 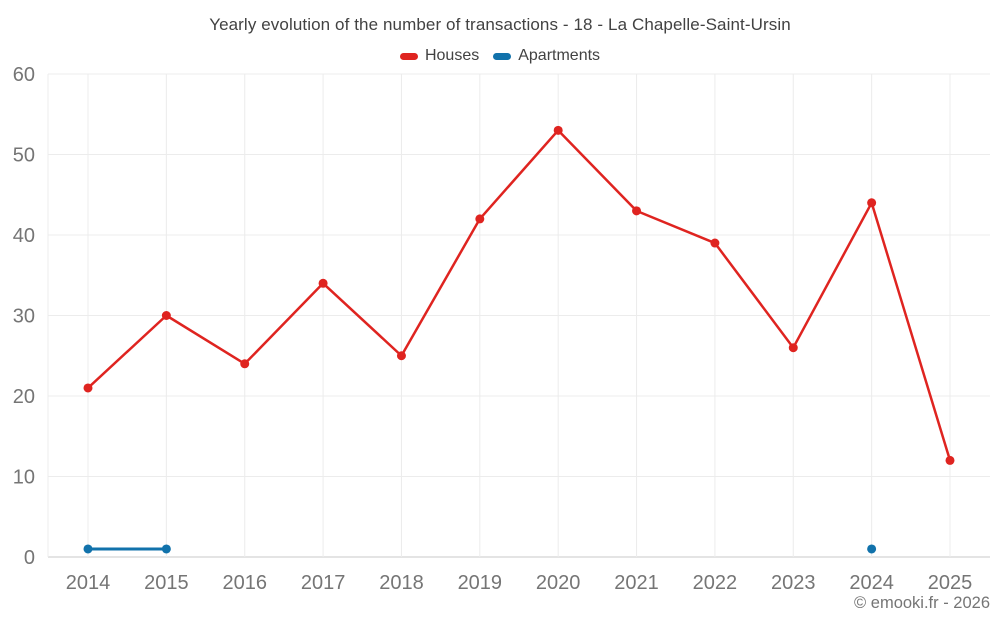 I want to click on y-tick-label: 60, so click(x=24, y=75).